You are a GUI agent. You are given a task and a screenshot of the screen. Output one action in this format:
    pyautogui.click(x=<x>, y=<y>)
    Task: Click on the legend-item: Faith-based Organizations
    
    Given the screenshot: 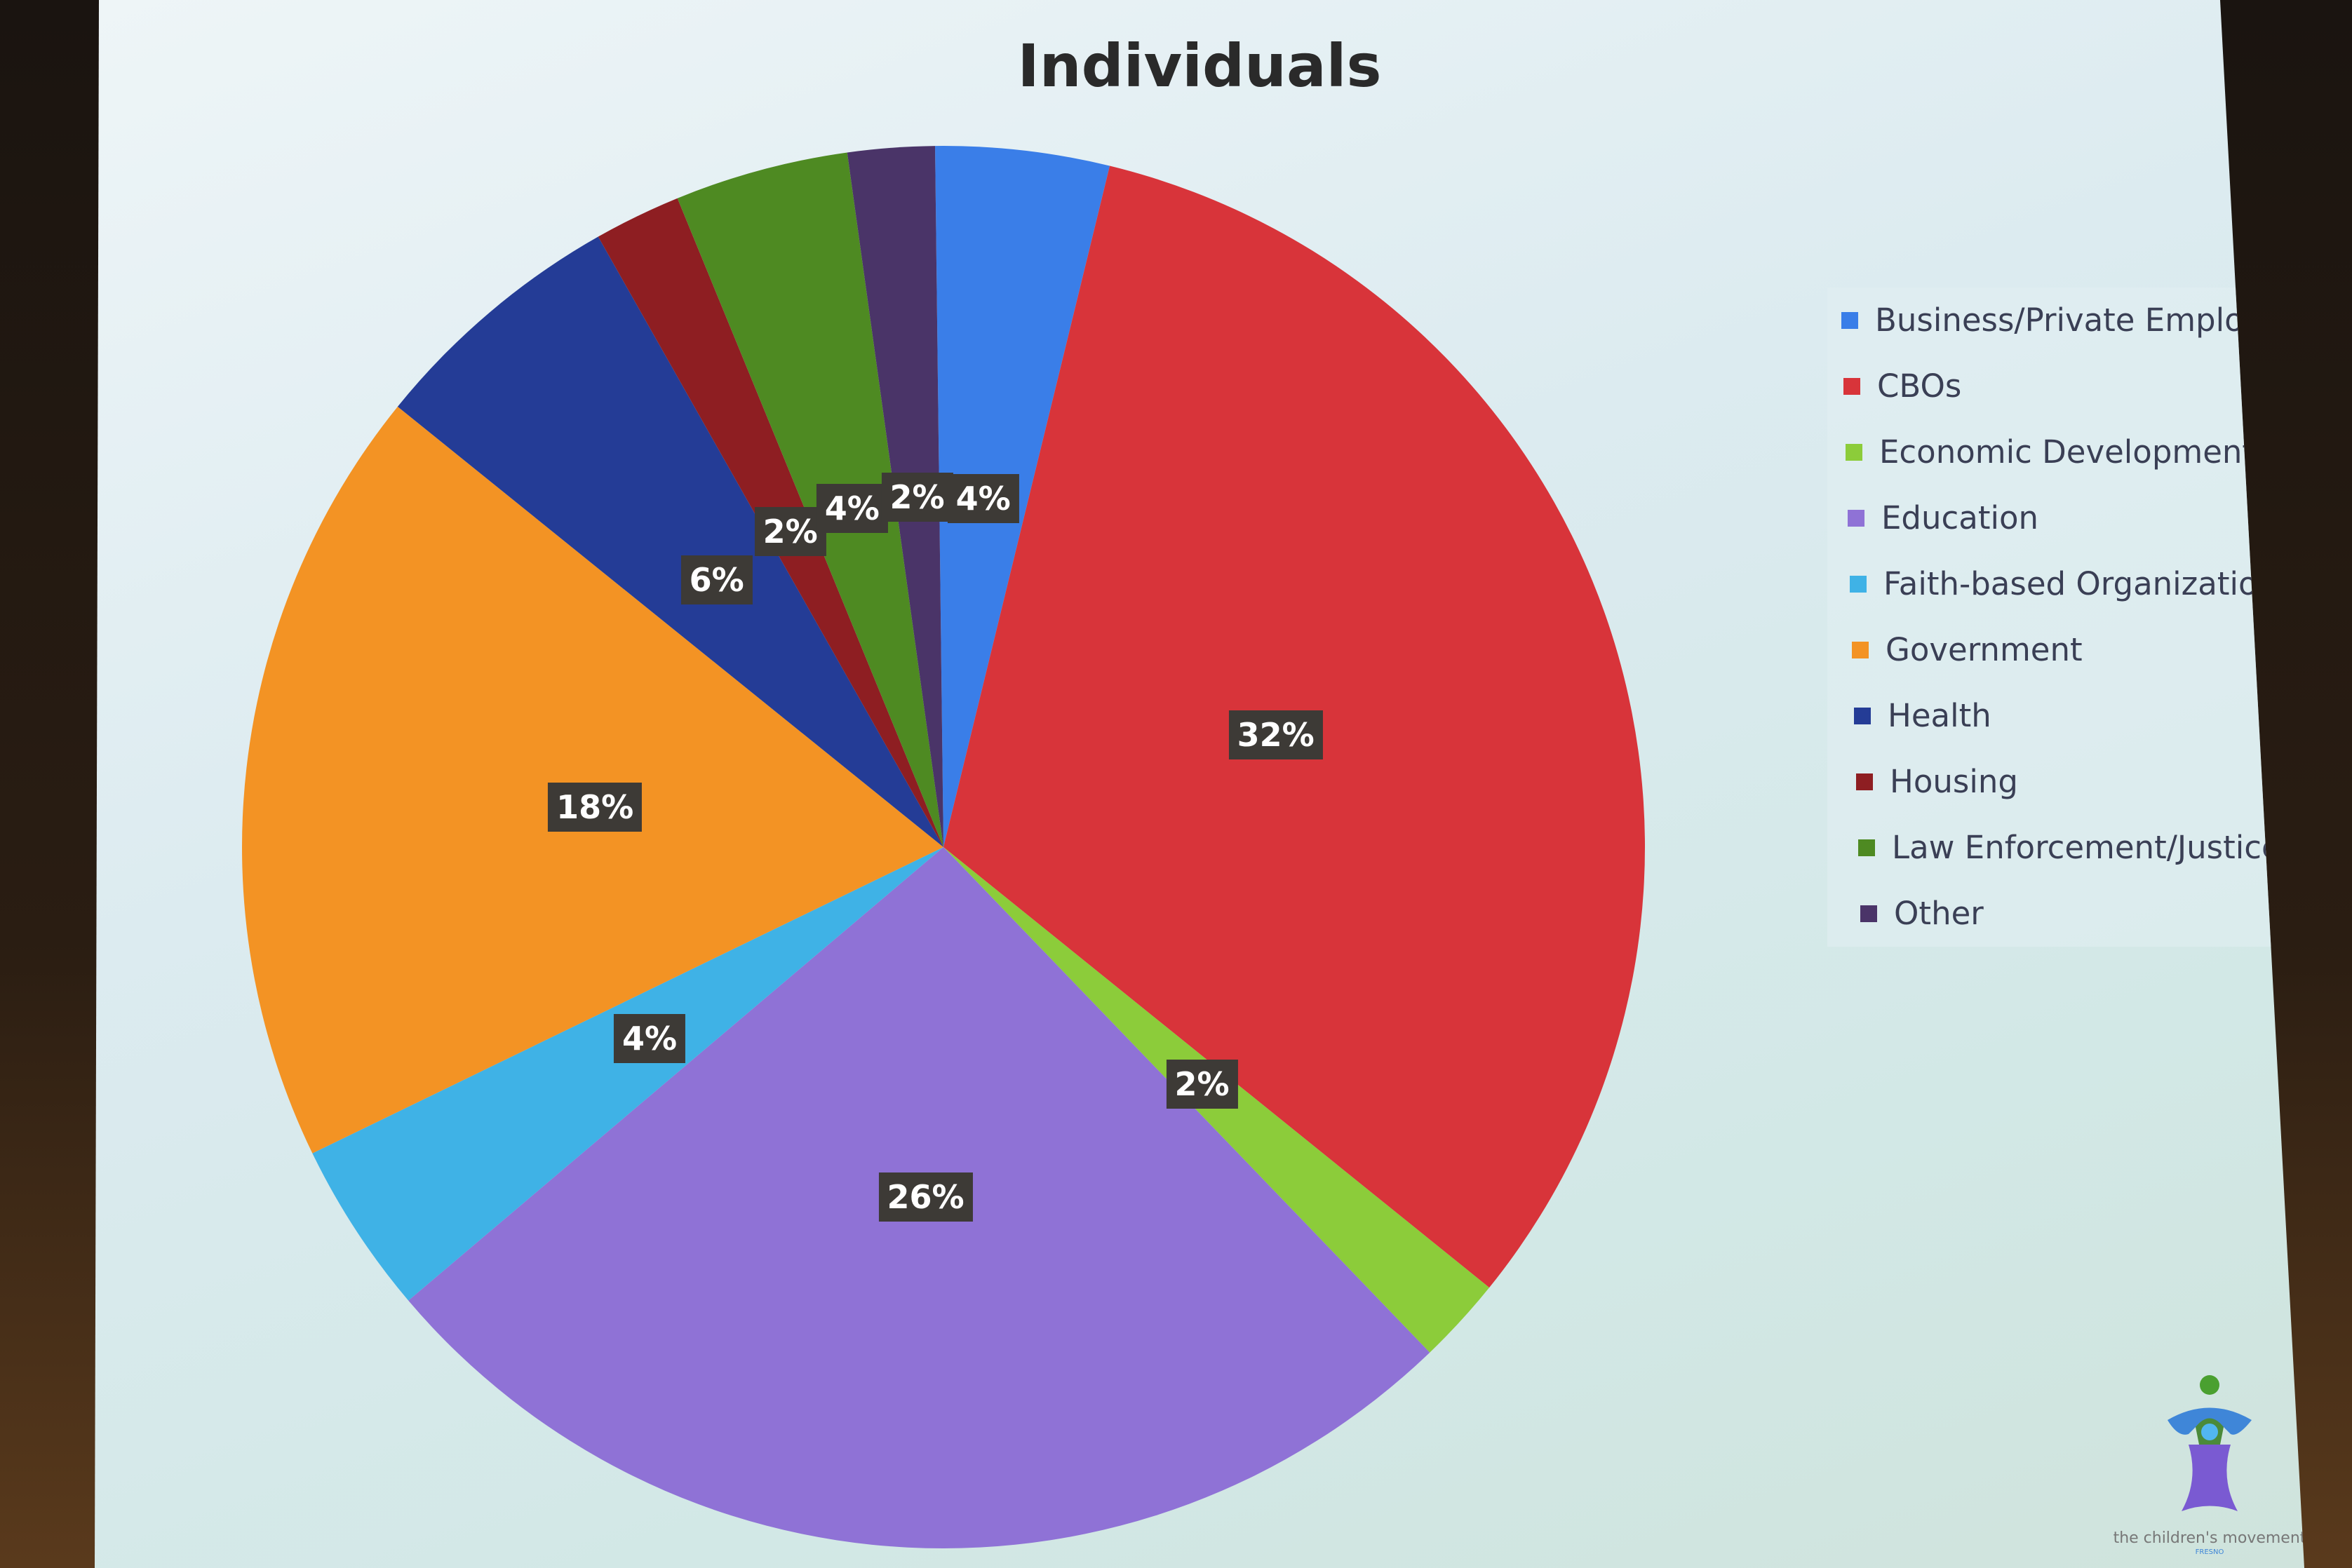 What is the action you would take?
    pyautogui.click(x=2072, y=583)
    